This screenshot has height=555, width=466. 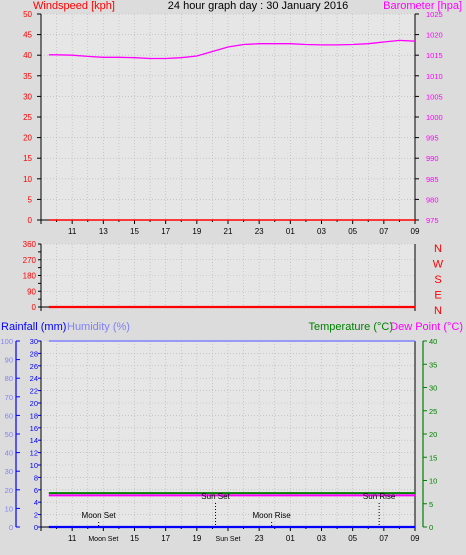 I want to click on temperature-ytick-label: 30, so click(x=433, y=388).